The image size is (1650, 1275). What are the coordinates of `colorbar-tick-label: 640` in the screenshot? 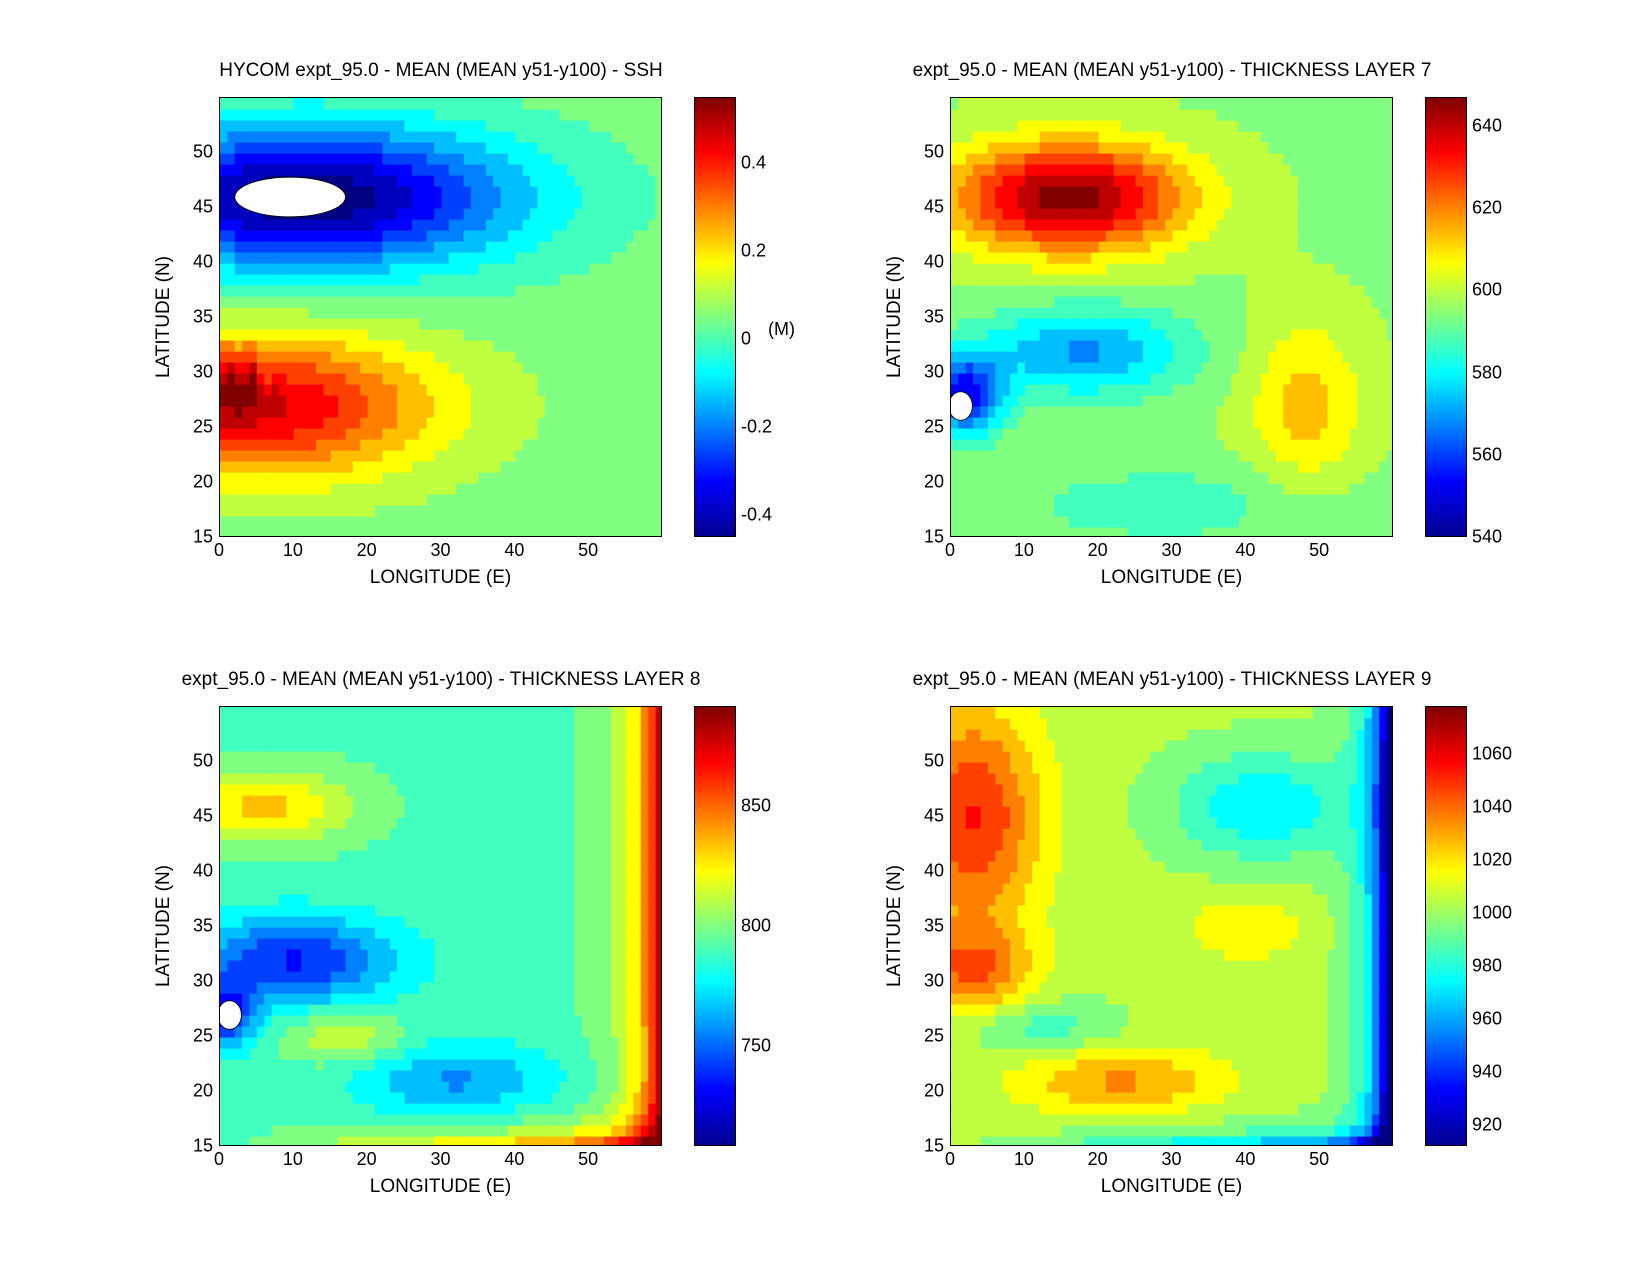 It's located at (1487, 125).